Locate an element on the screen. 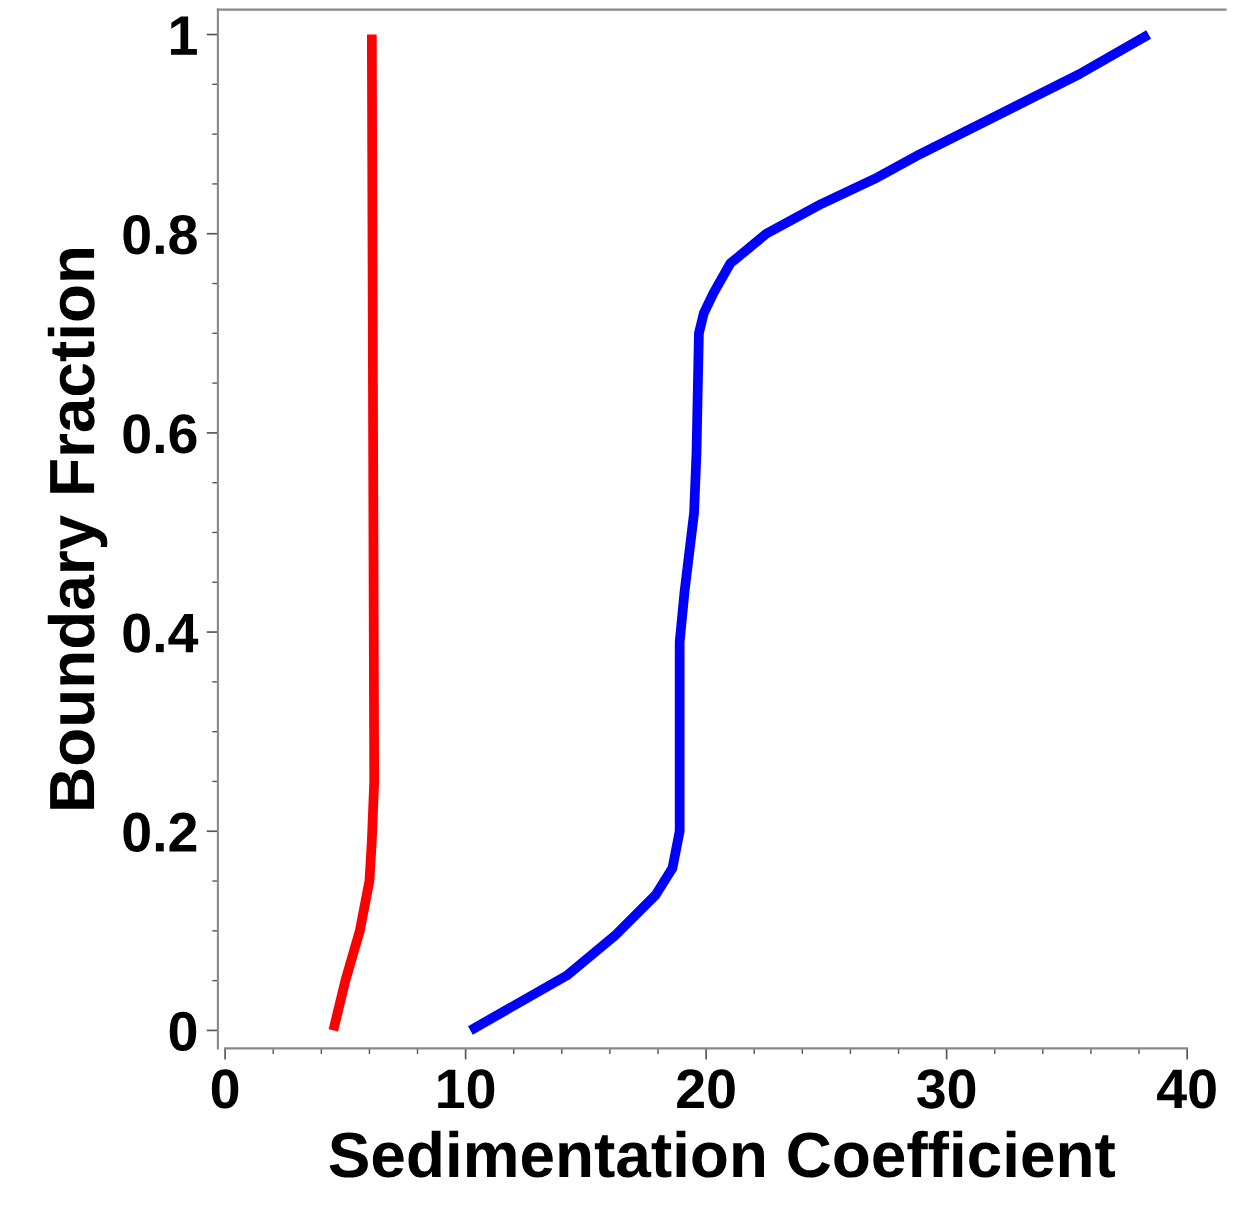 Image resolution: width=1238 pixels, height=1205 pixels. y-tick-label: 0.4 is located at coordinates (161, 633).